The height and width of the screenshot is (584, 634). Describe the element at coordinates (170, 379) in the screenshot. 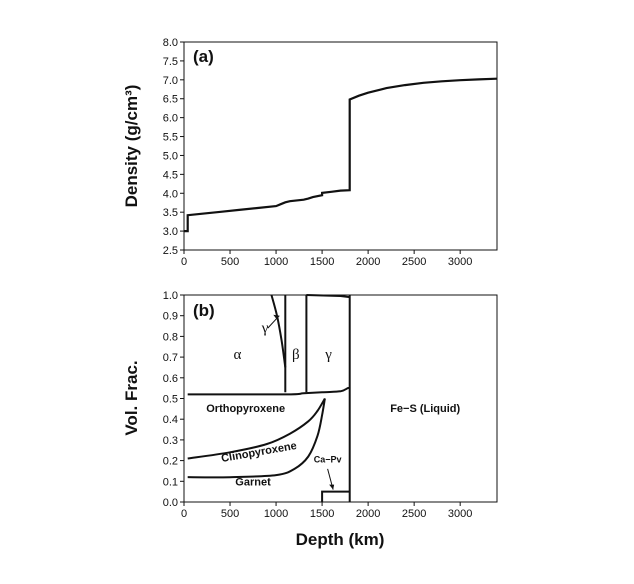

I see `y-tick-label: 0.6` at that location.